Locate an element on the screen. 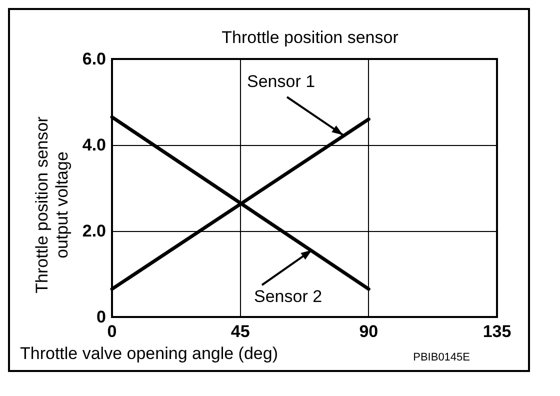 Image resolution: width=560 pixels, height=396 pixels. y-tick-label: 2.0 is located at coordinates (94, 231).